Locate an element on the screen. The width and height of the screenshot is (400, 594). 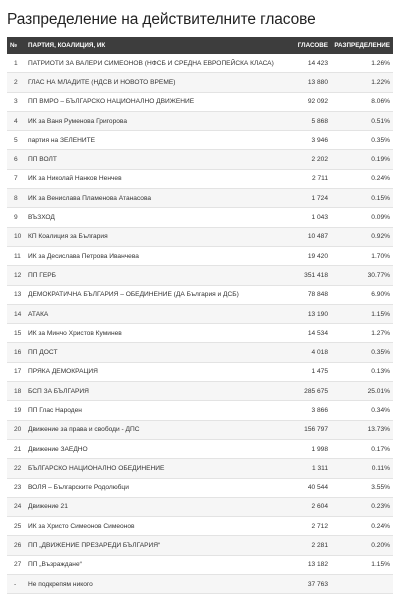
row-party-name: ИК за Ваня Руменова Григорова is located at coordinates (158, 121).